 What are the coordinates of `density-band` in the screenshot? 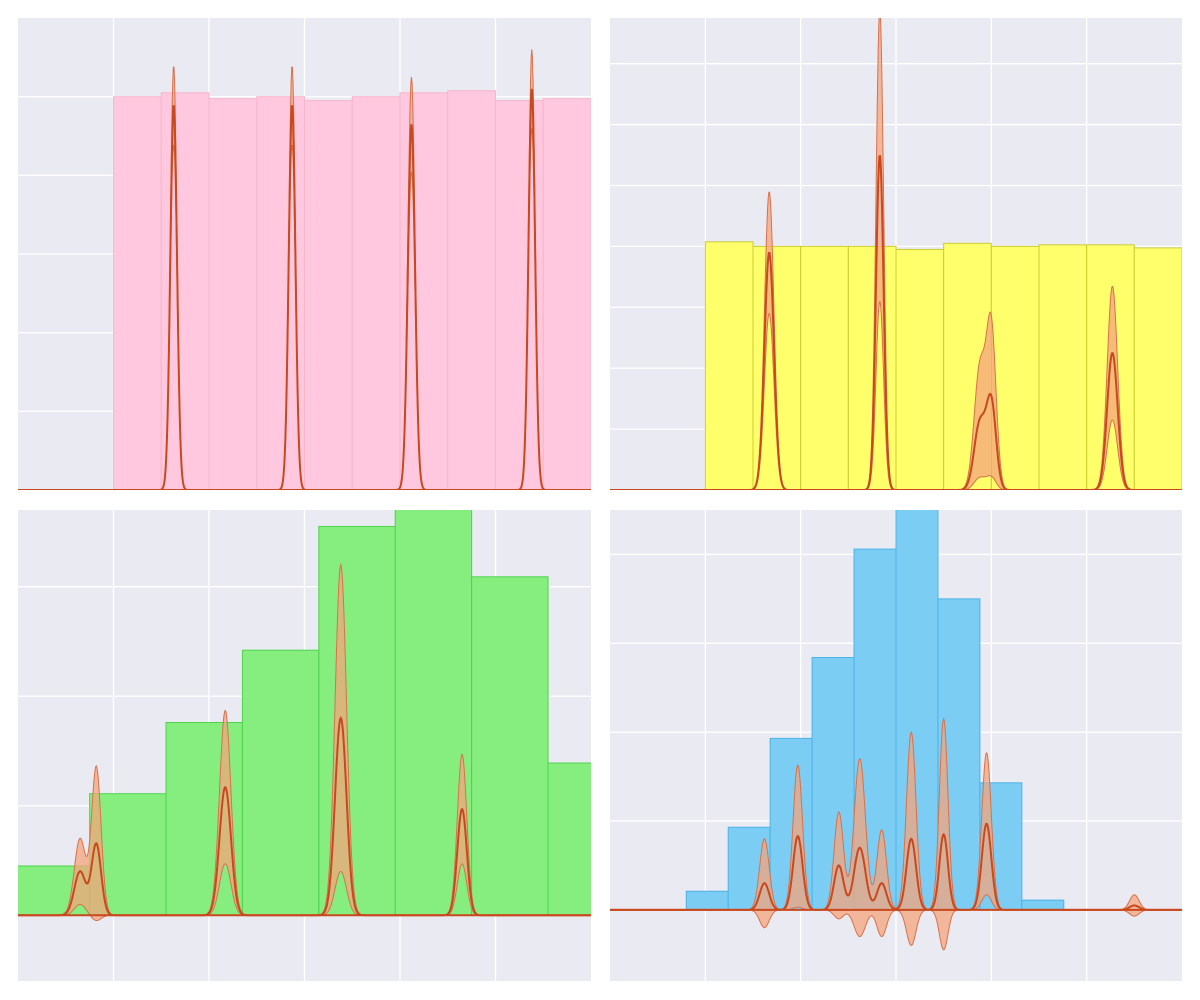 It's located at (896, 834).